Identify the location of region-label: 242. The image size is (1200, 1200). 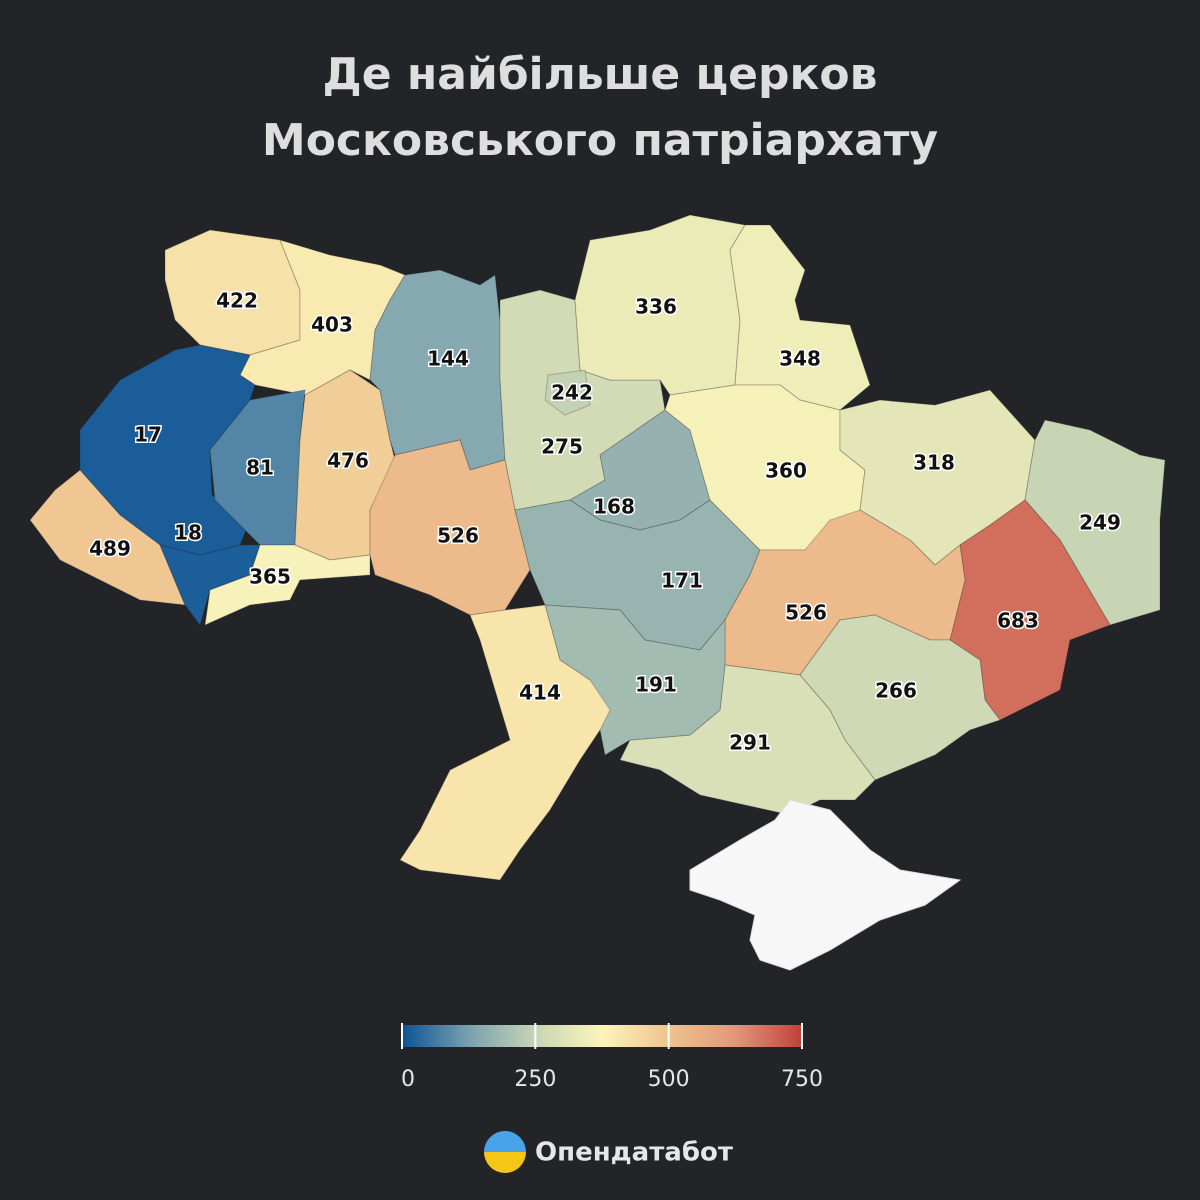
(572, 393).